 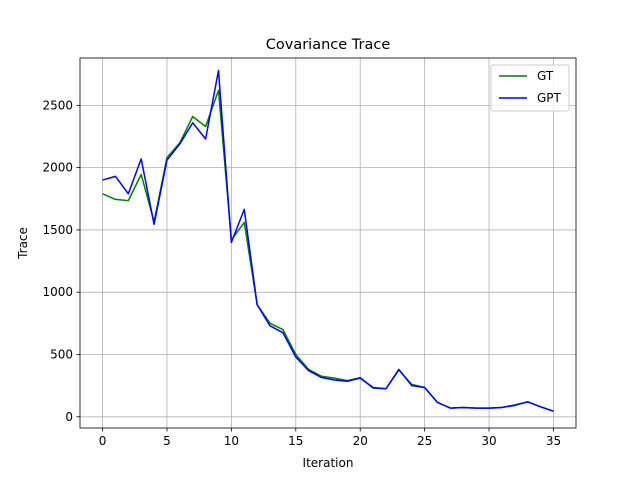 What do you see at coordinates (61, 261) in the screenshot?
I see `y-axis-ticks: 0 500 1000 1500 2000 2500` at bounding box center [61, 261].